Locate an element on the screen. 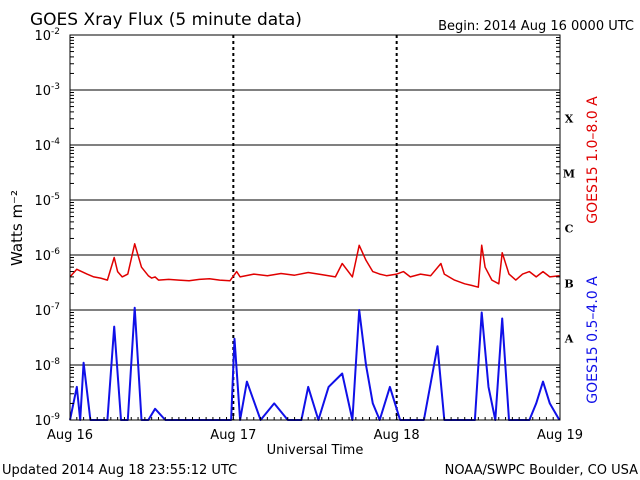 Image resolution: width=640 pixels, height=480 pixels. flare-class-label: C is located at coordinates (569, 229).